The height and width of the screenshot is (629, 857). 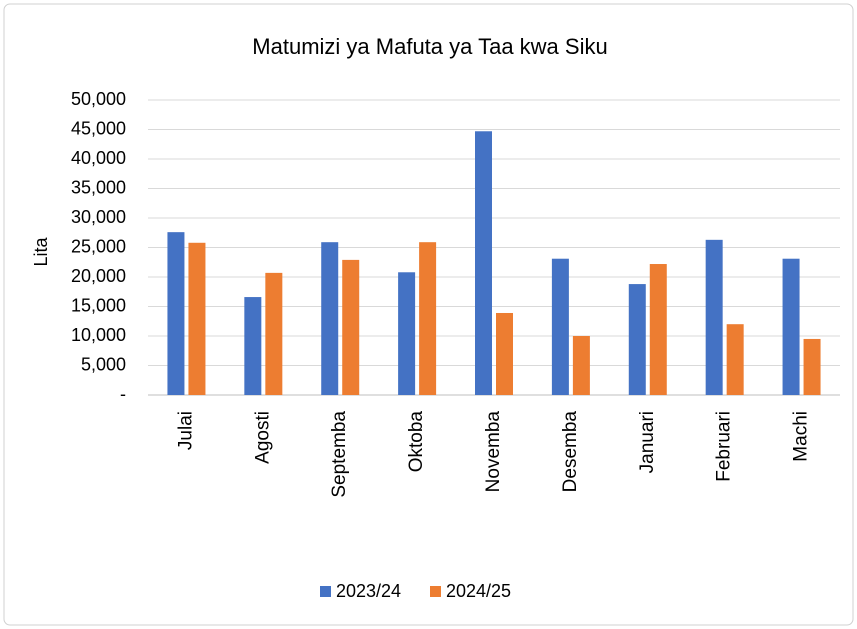 I want to click on x-tick-label: Septemba, so click(x=339, y=454).